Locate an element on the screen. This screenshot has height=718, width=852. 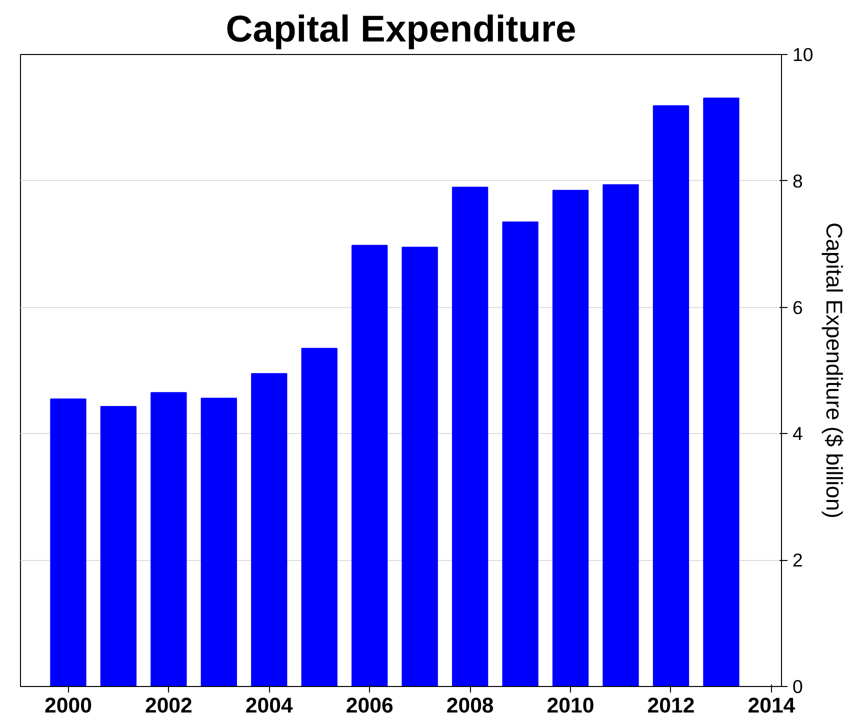
y-tick-label: 6 is located at coordinates (797, 307).